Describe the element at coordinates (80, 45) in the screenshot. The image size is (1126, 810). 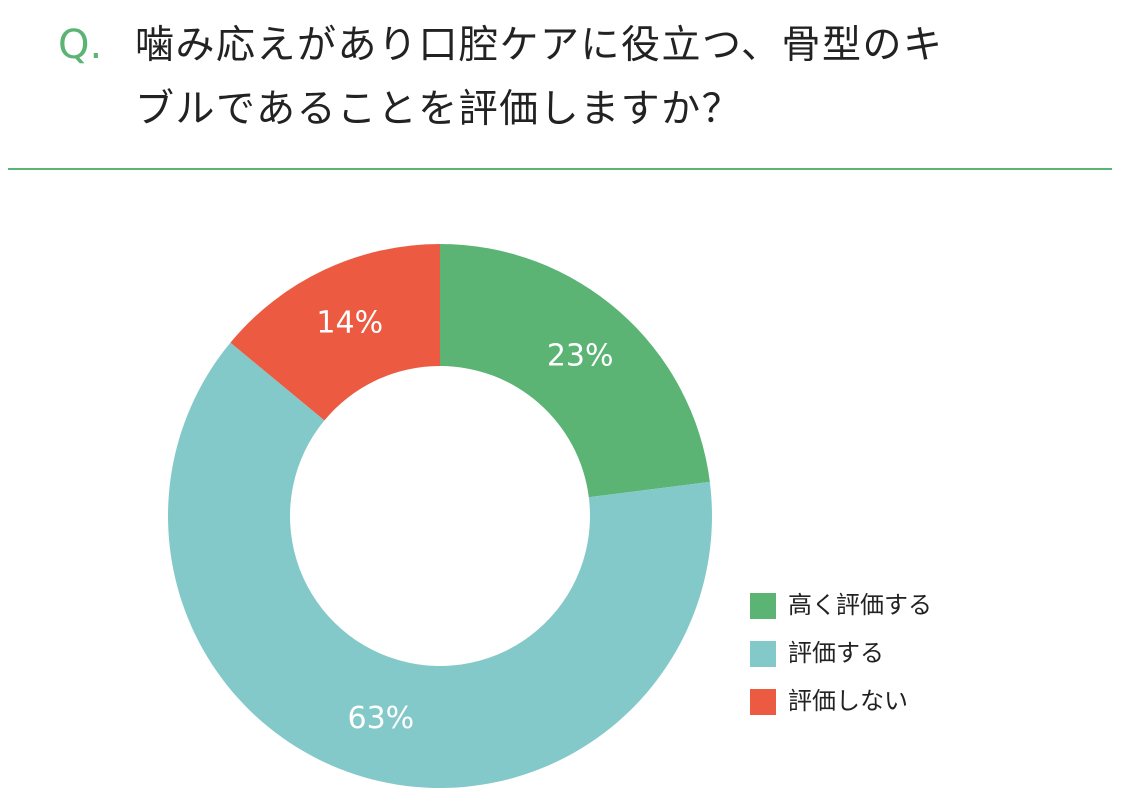
I see `question-label: Q.` at that location.